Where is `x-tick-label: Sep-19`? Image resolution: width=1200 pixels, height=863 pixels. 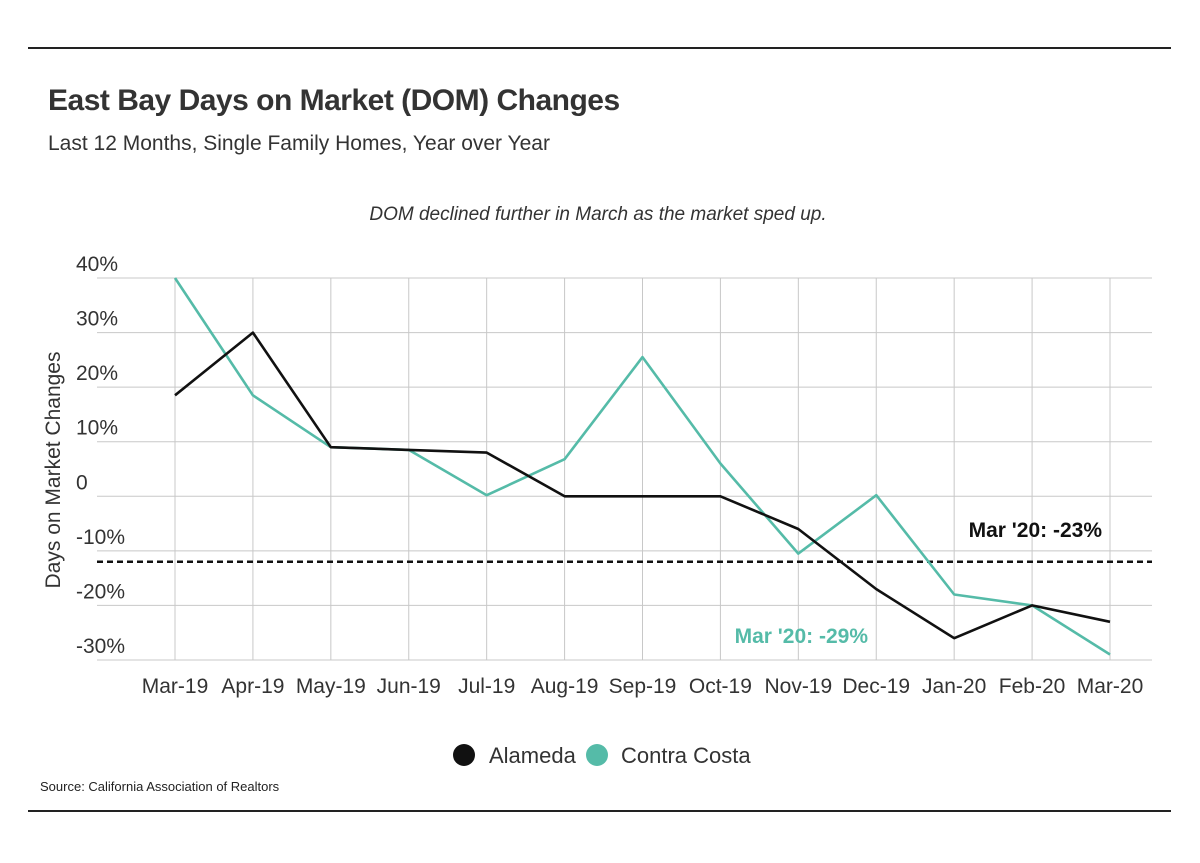
x-tick-label: Sep-19 is located at coordinates (643, 686).